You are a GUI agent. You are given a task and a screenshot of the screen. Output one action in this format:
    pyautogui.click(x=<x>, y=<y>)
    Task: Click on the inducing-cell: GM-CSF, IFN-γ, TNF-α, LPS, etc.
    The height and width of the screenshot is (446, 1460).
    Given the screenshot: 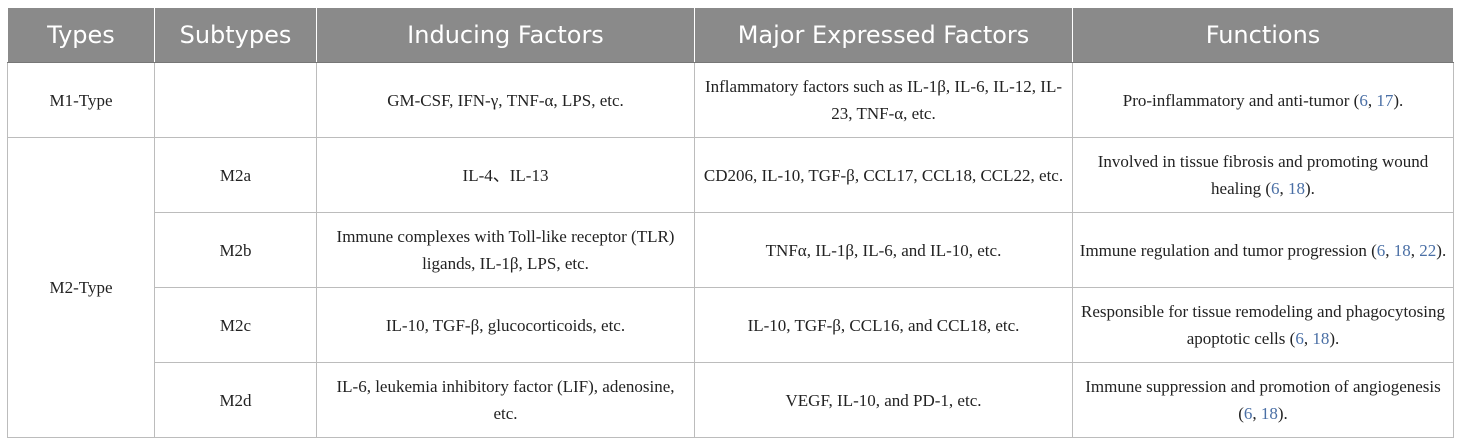 What is the action you would take?
    pyautogui.click(x=505, y=100)
    